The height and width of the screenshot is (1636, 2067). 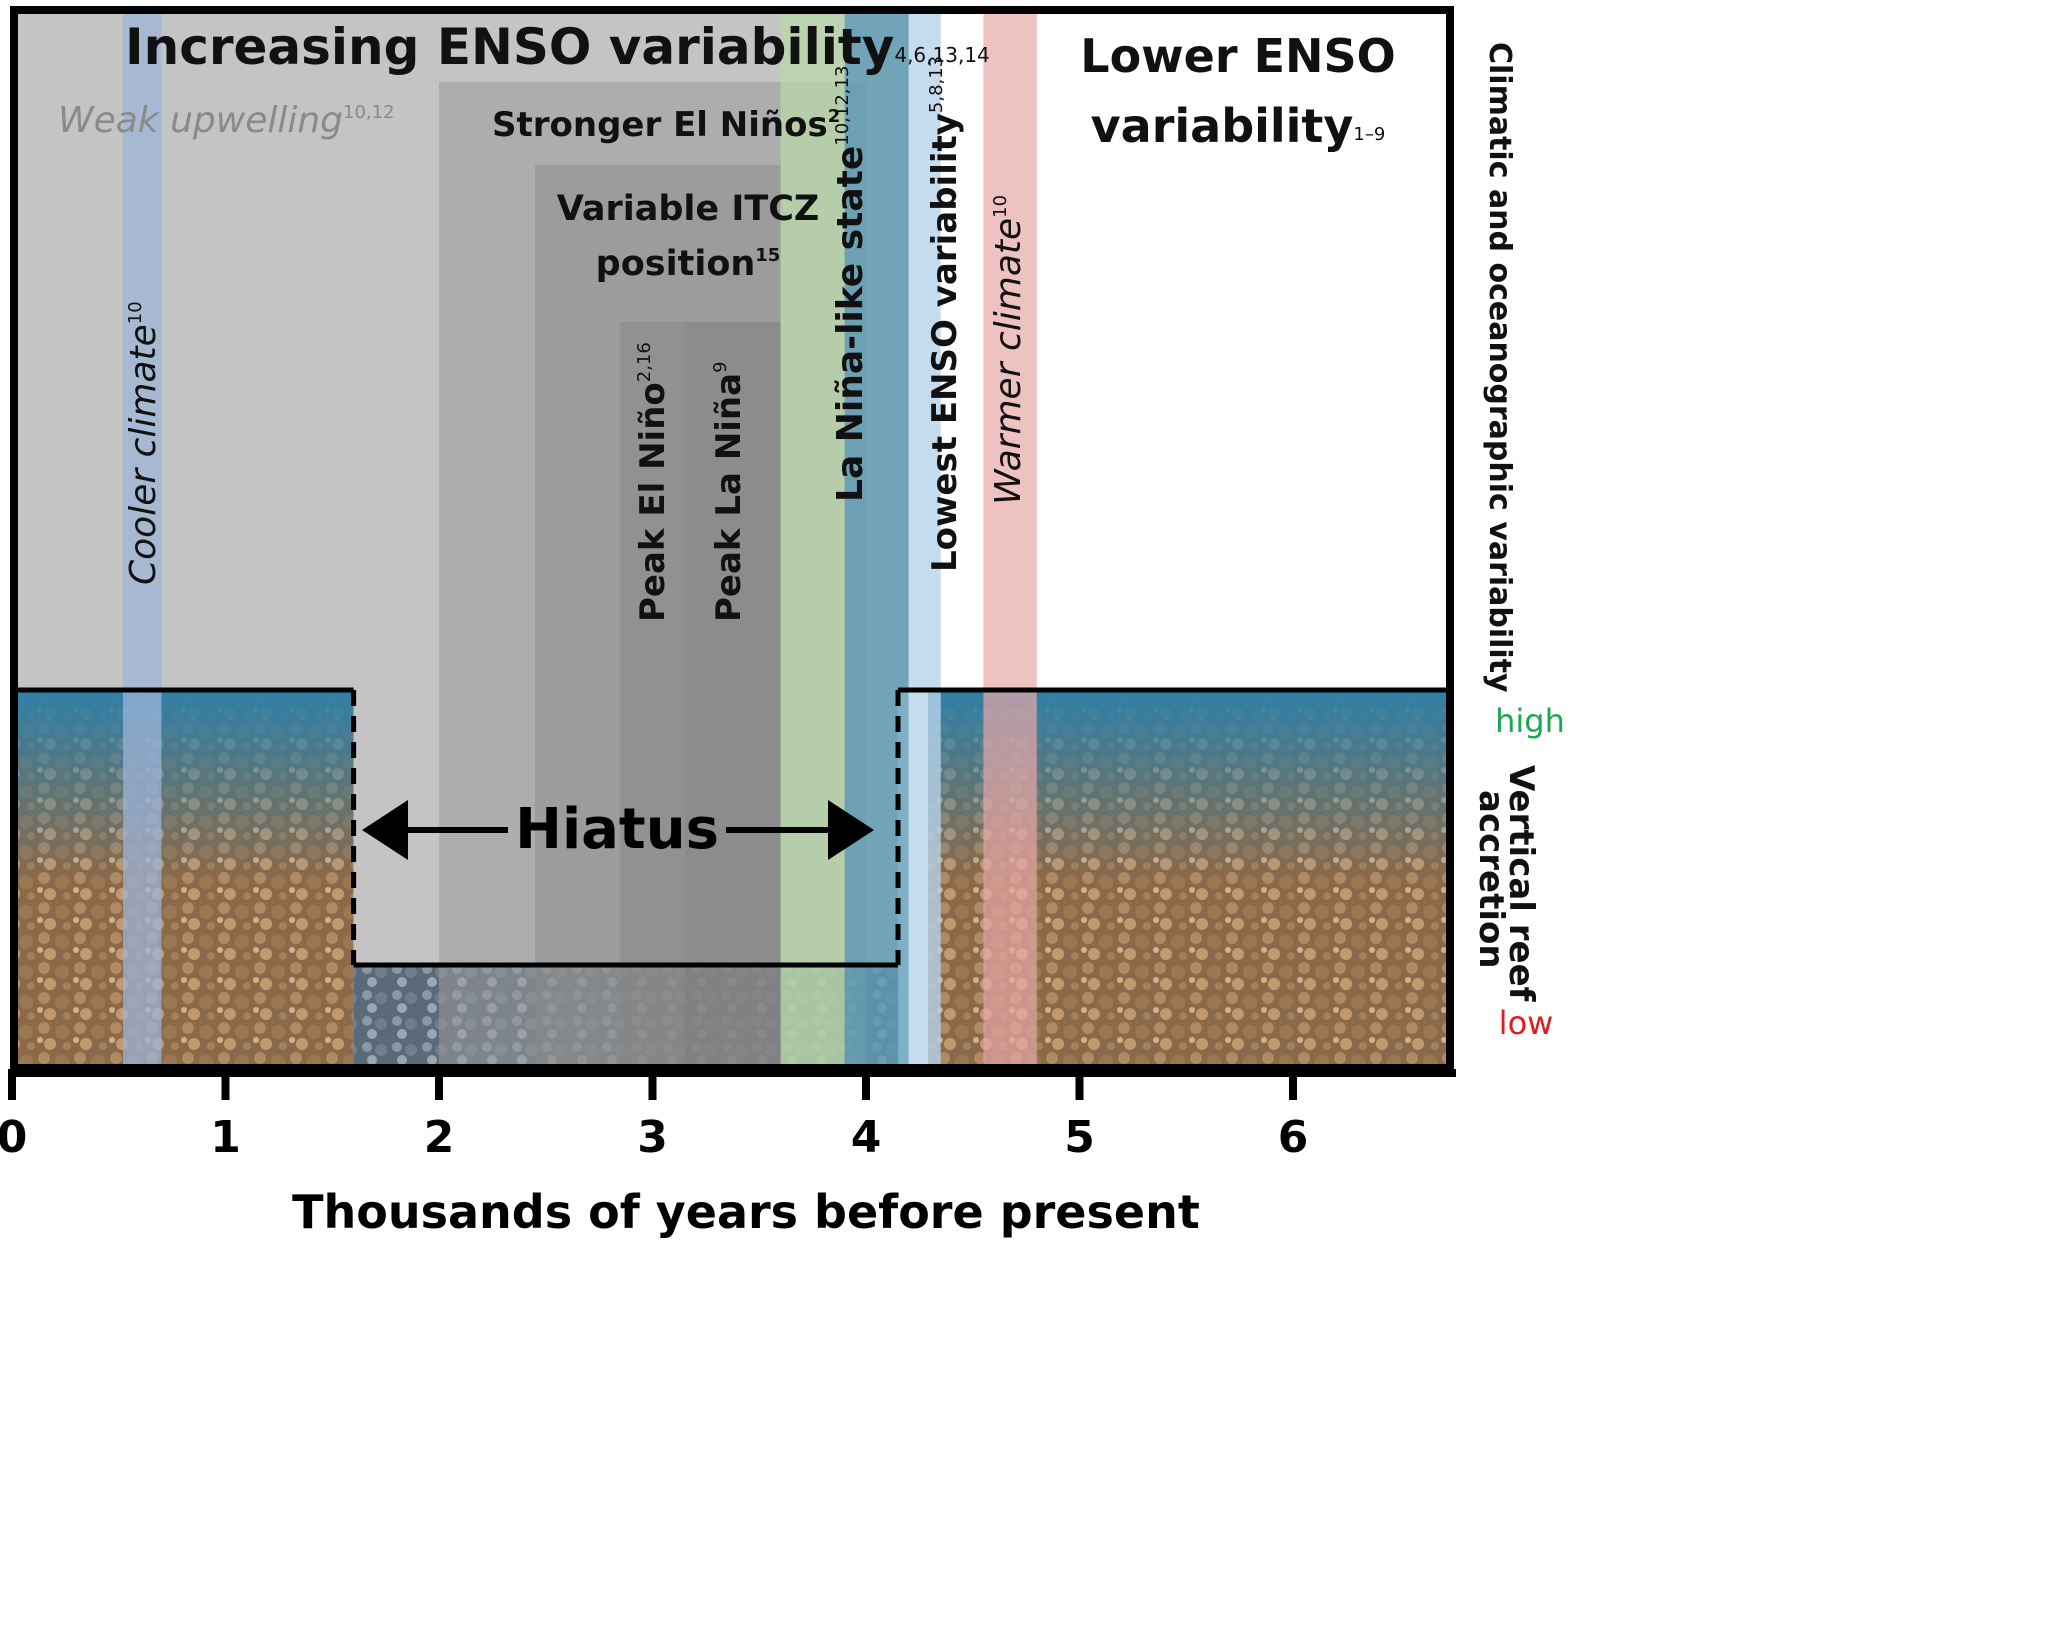 What do you see at coordinates (666, 125) in the screenshot?
I see `stronger-el-ninos-label: Stronger El Niños2` at bounding box center [666, 125].